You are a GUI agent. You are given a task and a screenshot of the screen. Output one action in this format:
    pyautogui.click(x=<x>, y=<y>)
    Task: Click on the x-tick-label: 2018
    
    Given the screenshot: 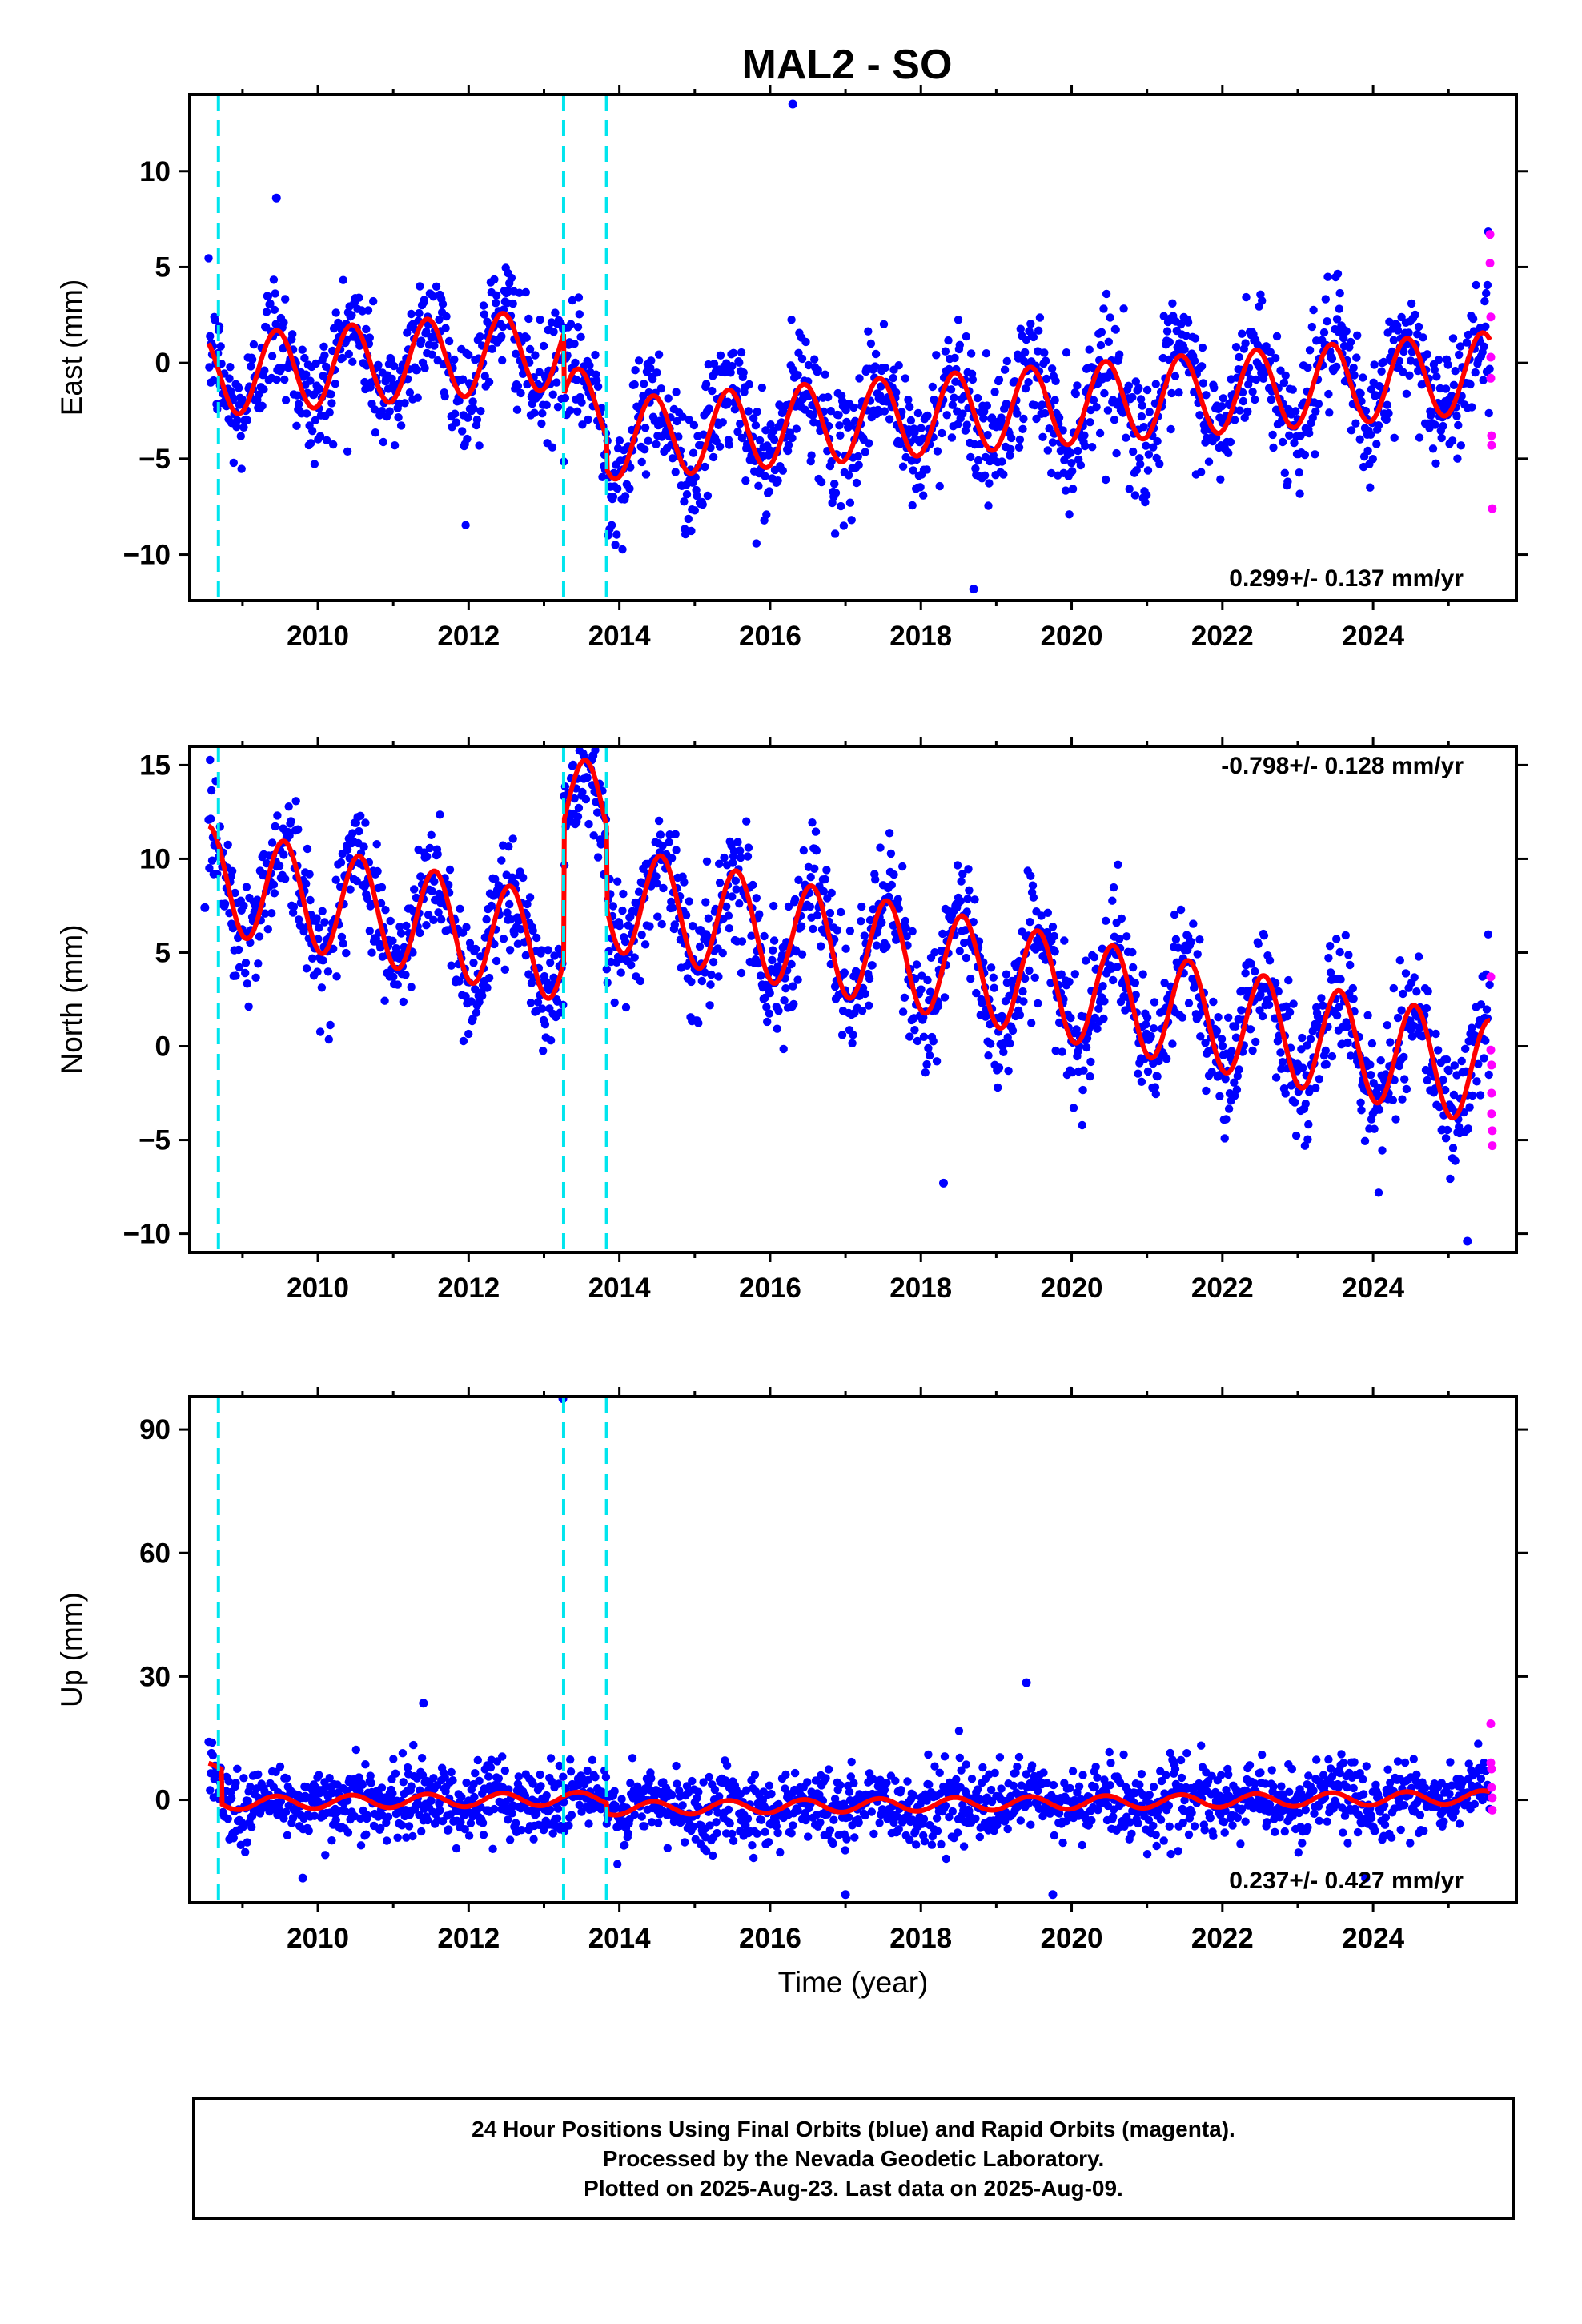 What is the action you would take?
    pyautogui.click(x=921, y=636)
    